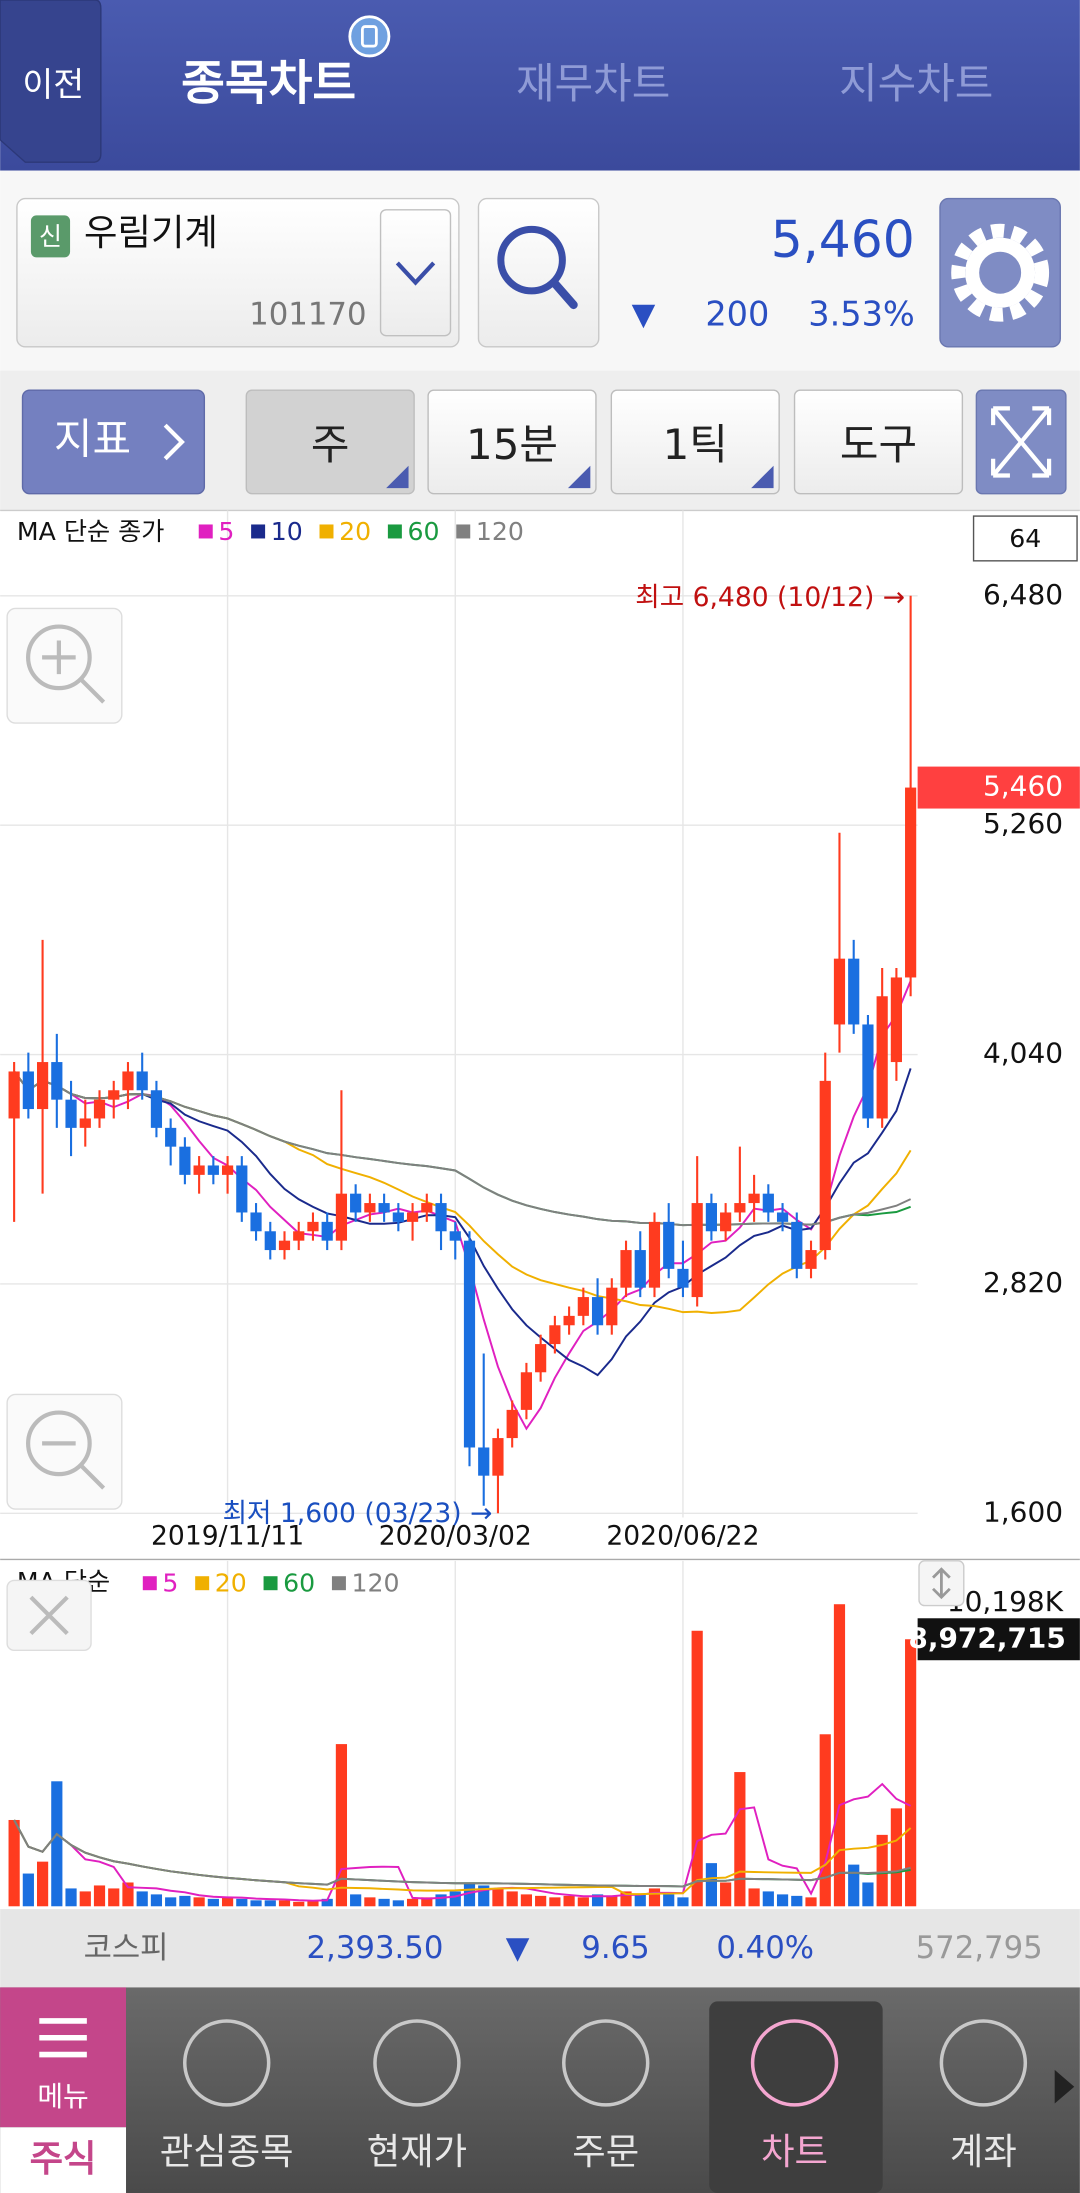 The height and width of the screenshot is (2193, 1080). Describe the element at coordinates (605, 2151) in the screenshot. I see `nav-label: 주문` at that location.